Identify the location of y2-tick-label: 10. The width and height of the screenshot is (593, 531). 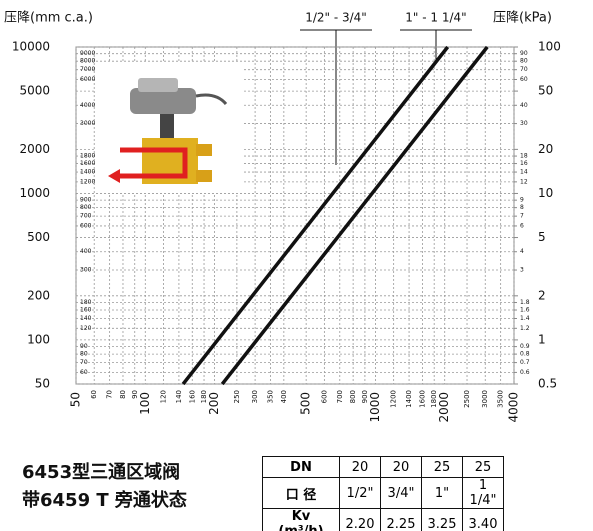
(545, 193).